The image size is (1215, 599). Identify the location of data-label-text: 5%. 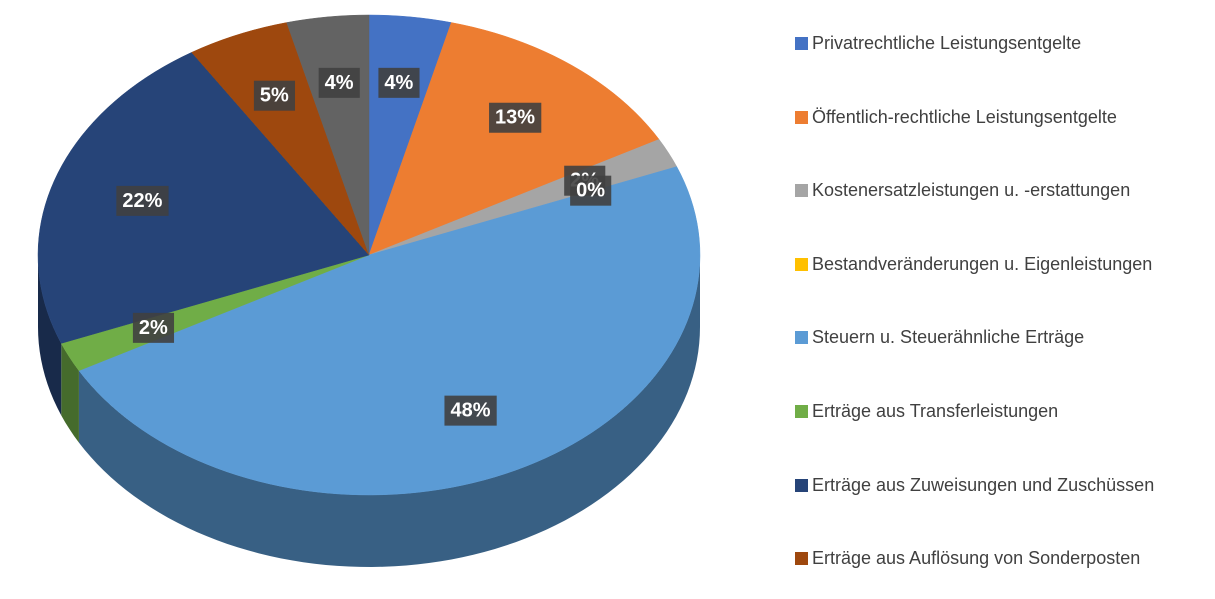
(274, 96).